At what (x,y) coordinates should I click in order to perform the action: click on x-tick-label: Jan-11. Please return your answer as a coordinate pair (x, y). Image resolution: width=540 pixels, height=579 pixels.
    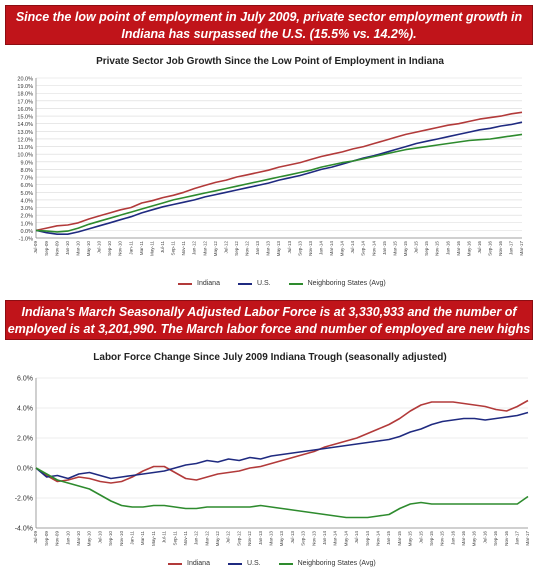
    Looking at the image, I should click on (131, 538).